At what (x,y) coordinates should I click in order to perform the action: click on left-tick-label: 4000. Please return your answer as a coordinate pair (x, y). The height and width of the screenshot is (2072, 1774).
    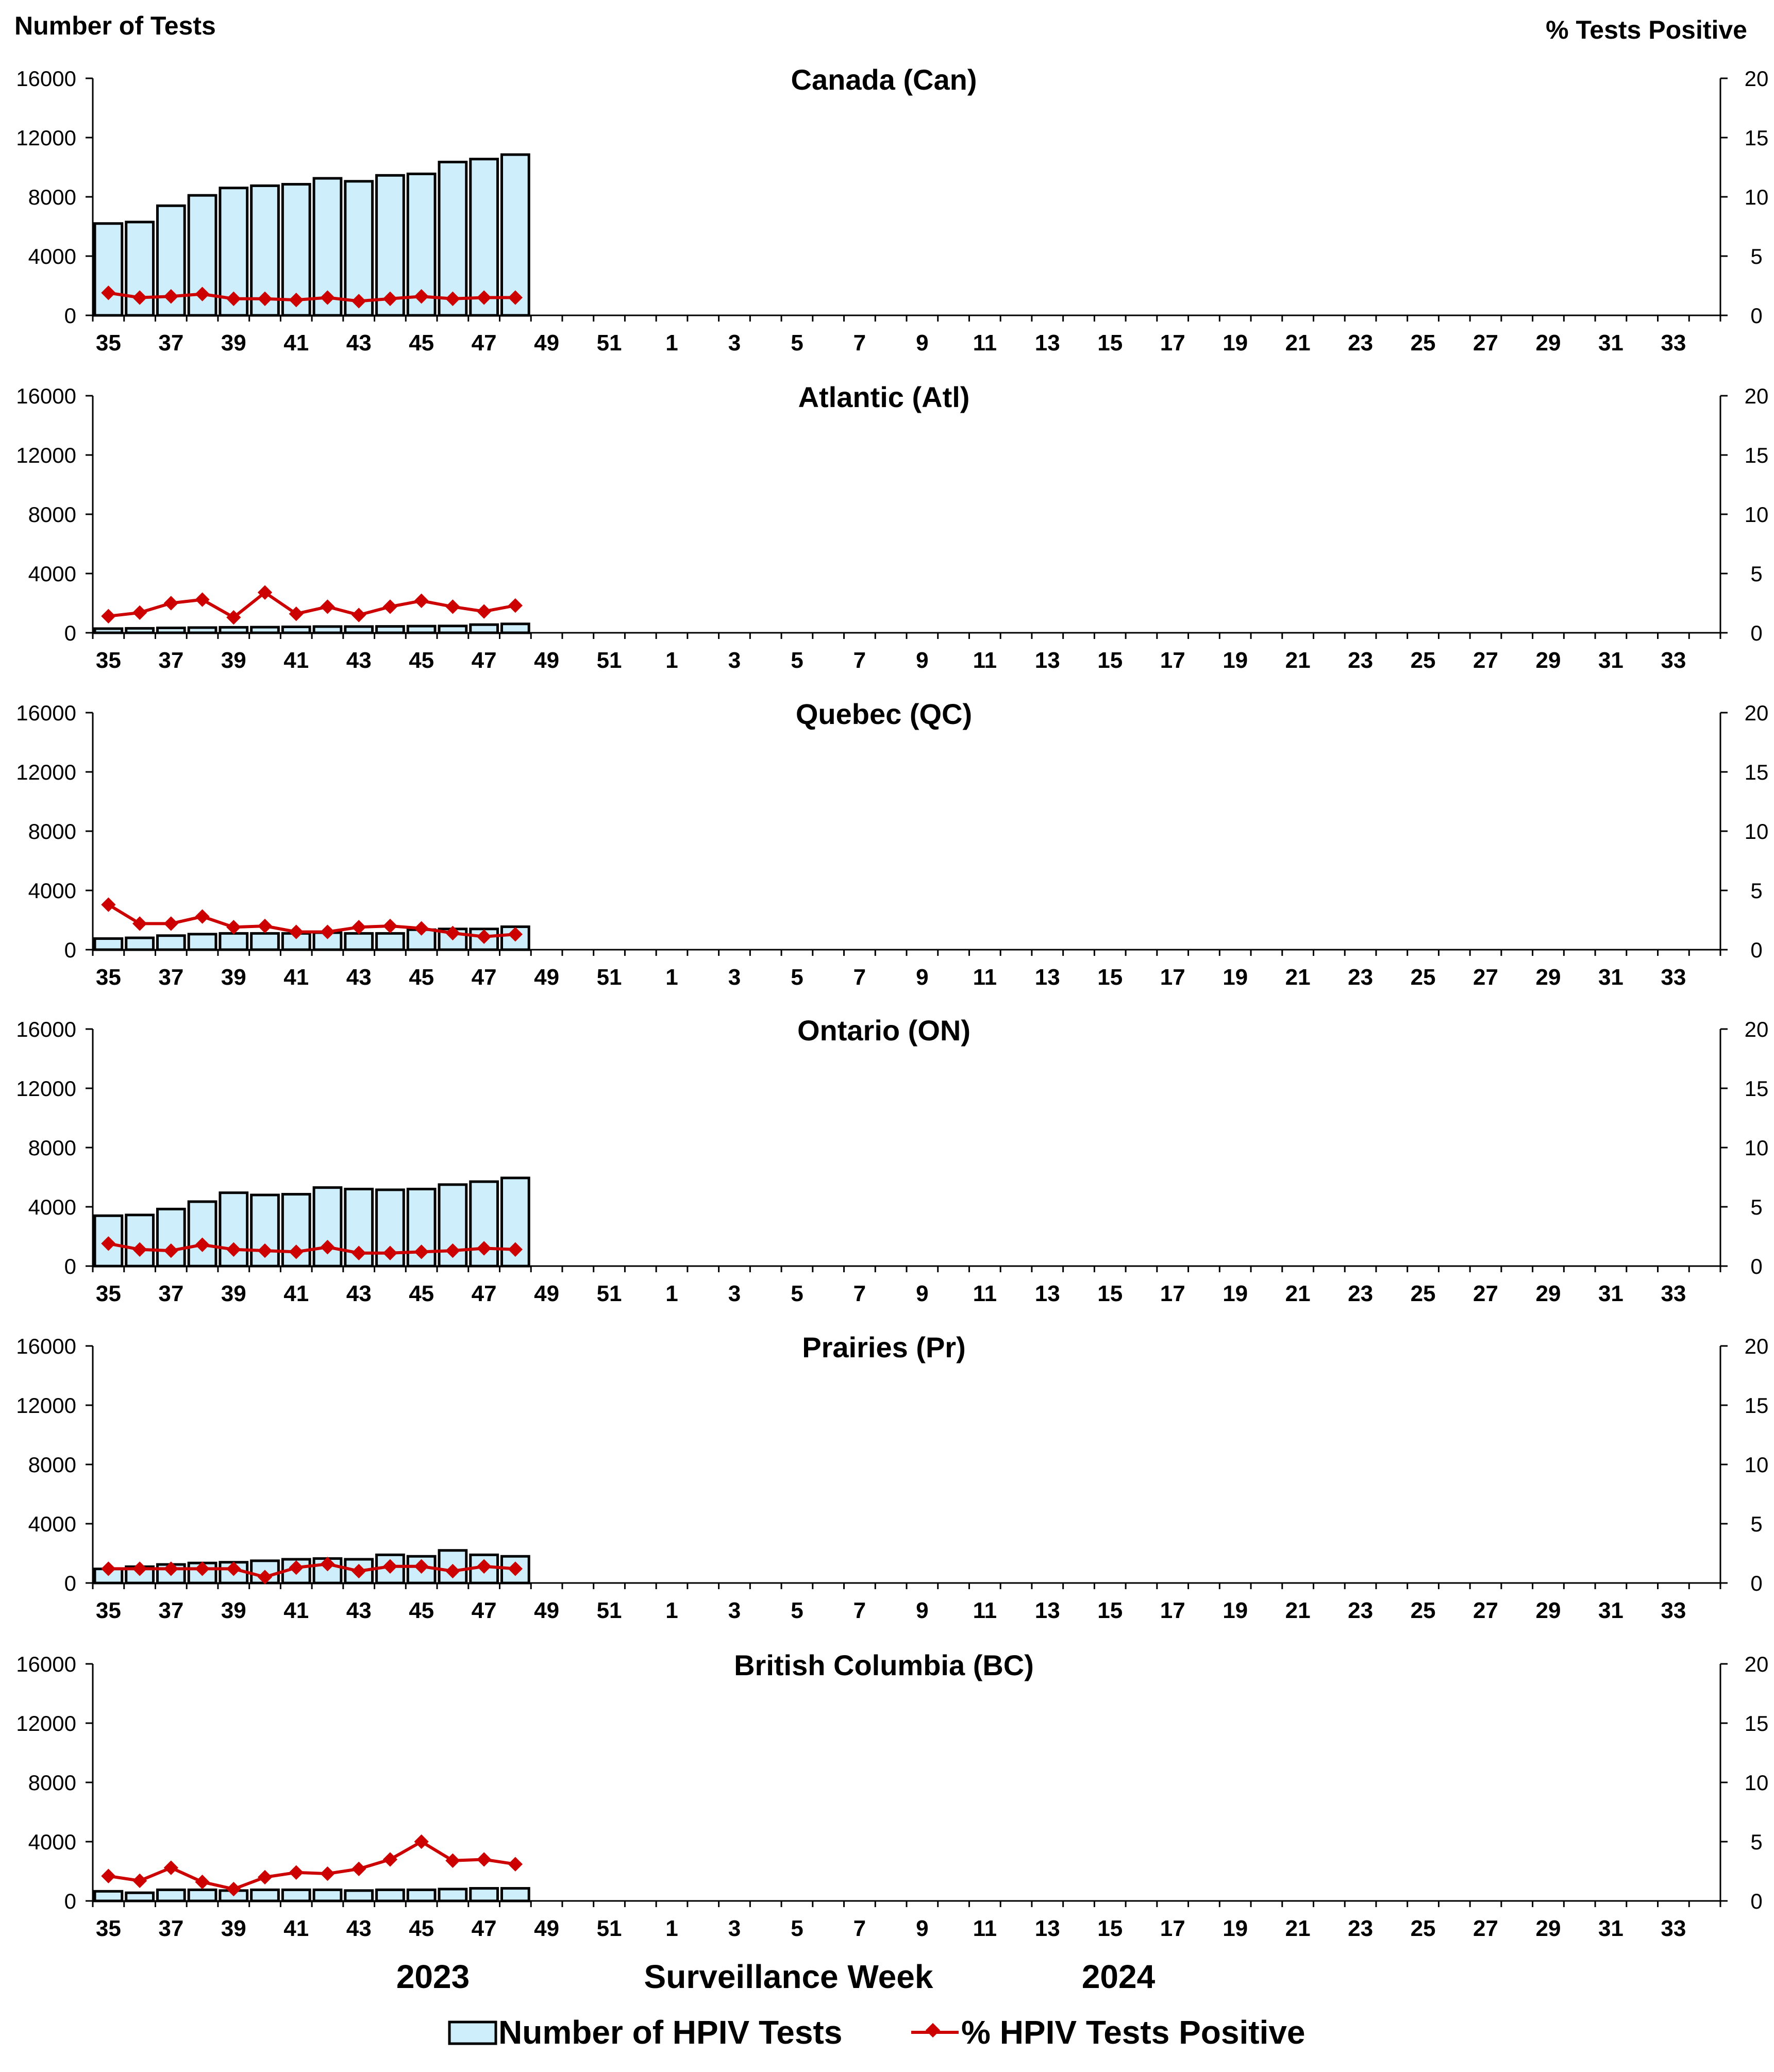
    Looking at the image, I should click on (52, 574).